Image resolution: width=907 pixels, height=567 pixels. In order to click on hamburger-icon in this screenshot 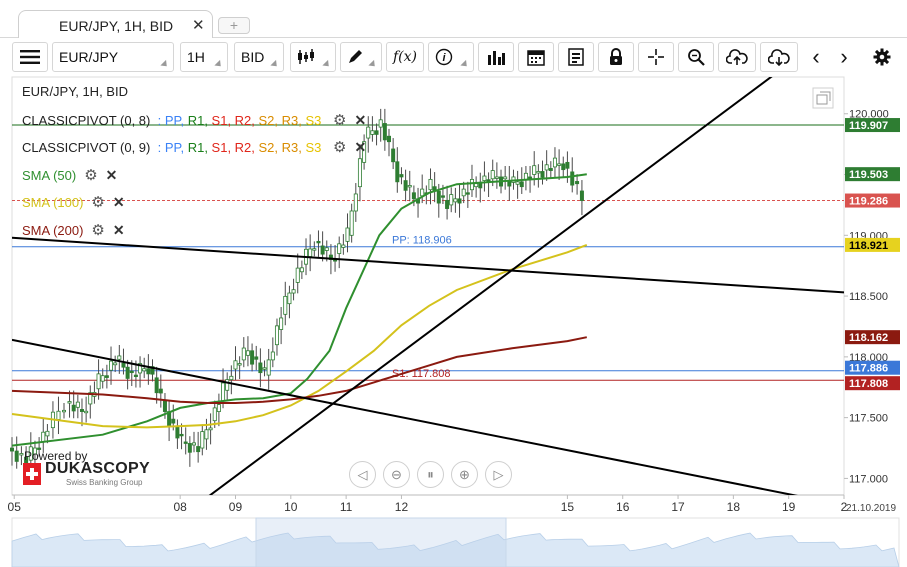, I will do `click(30, 57)`.